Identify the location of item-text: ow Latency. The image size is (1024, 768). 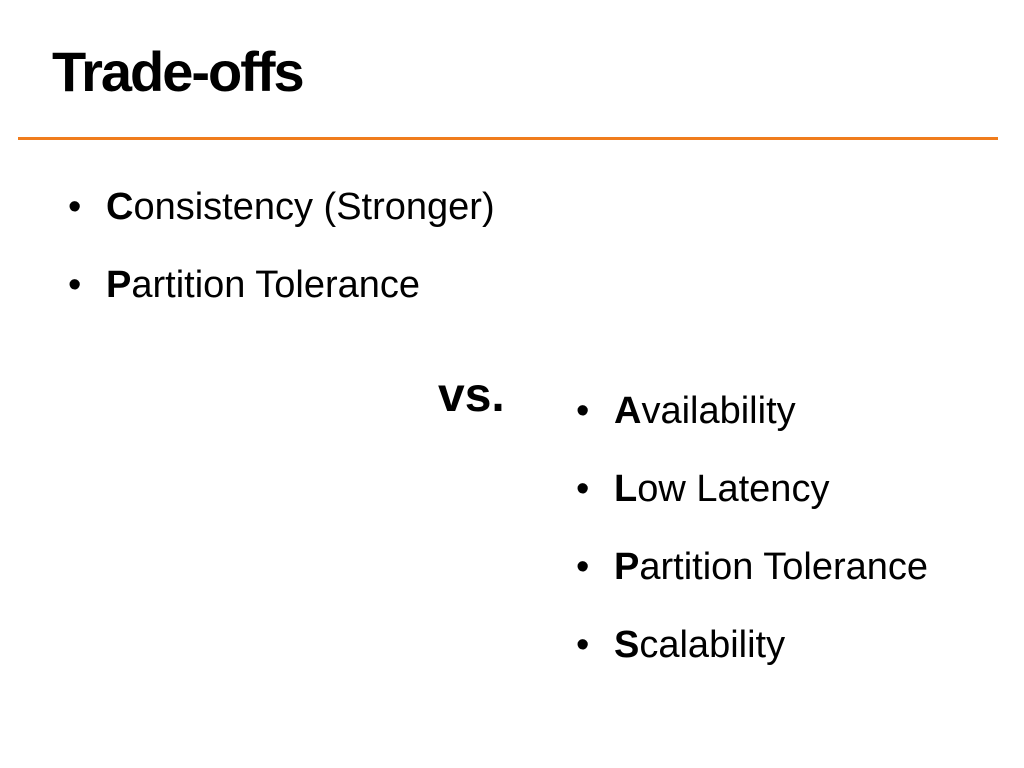
(733, 489).